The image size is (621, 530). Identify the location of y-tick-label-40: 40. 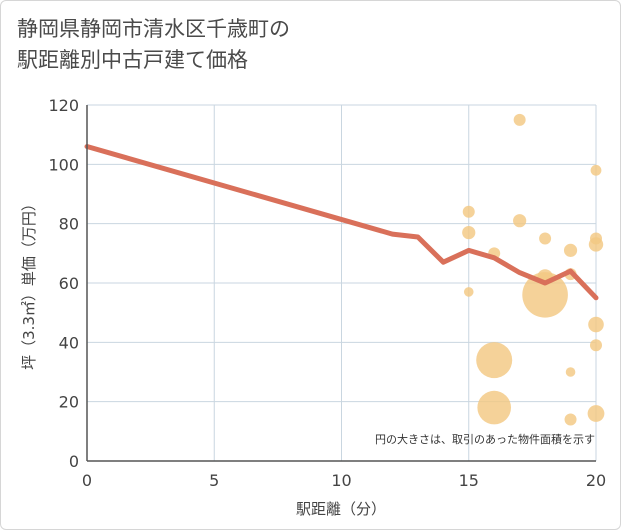
(69, 342).